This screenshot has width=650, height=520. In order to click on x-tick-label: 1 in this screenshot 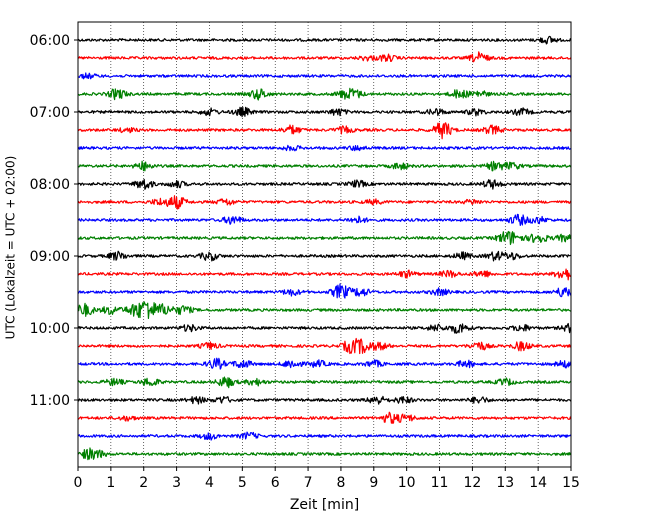, I will do `click(110, 483)`.